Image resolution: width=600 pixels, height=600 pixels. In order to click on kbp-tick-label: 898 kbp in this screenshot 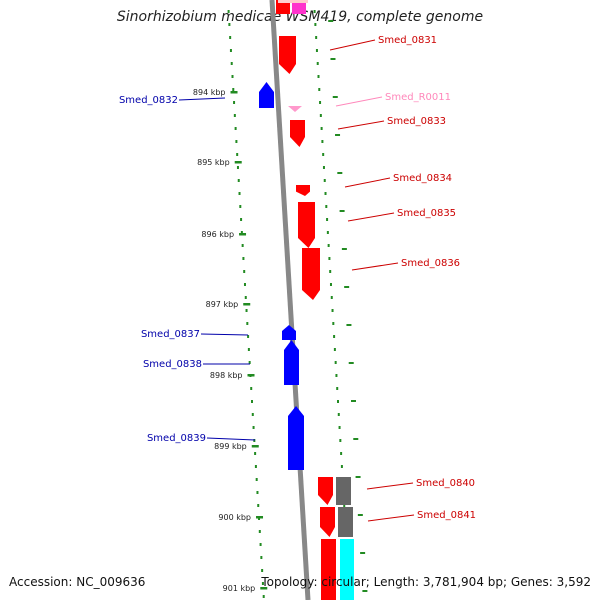, I will do `click(226, 375)`.